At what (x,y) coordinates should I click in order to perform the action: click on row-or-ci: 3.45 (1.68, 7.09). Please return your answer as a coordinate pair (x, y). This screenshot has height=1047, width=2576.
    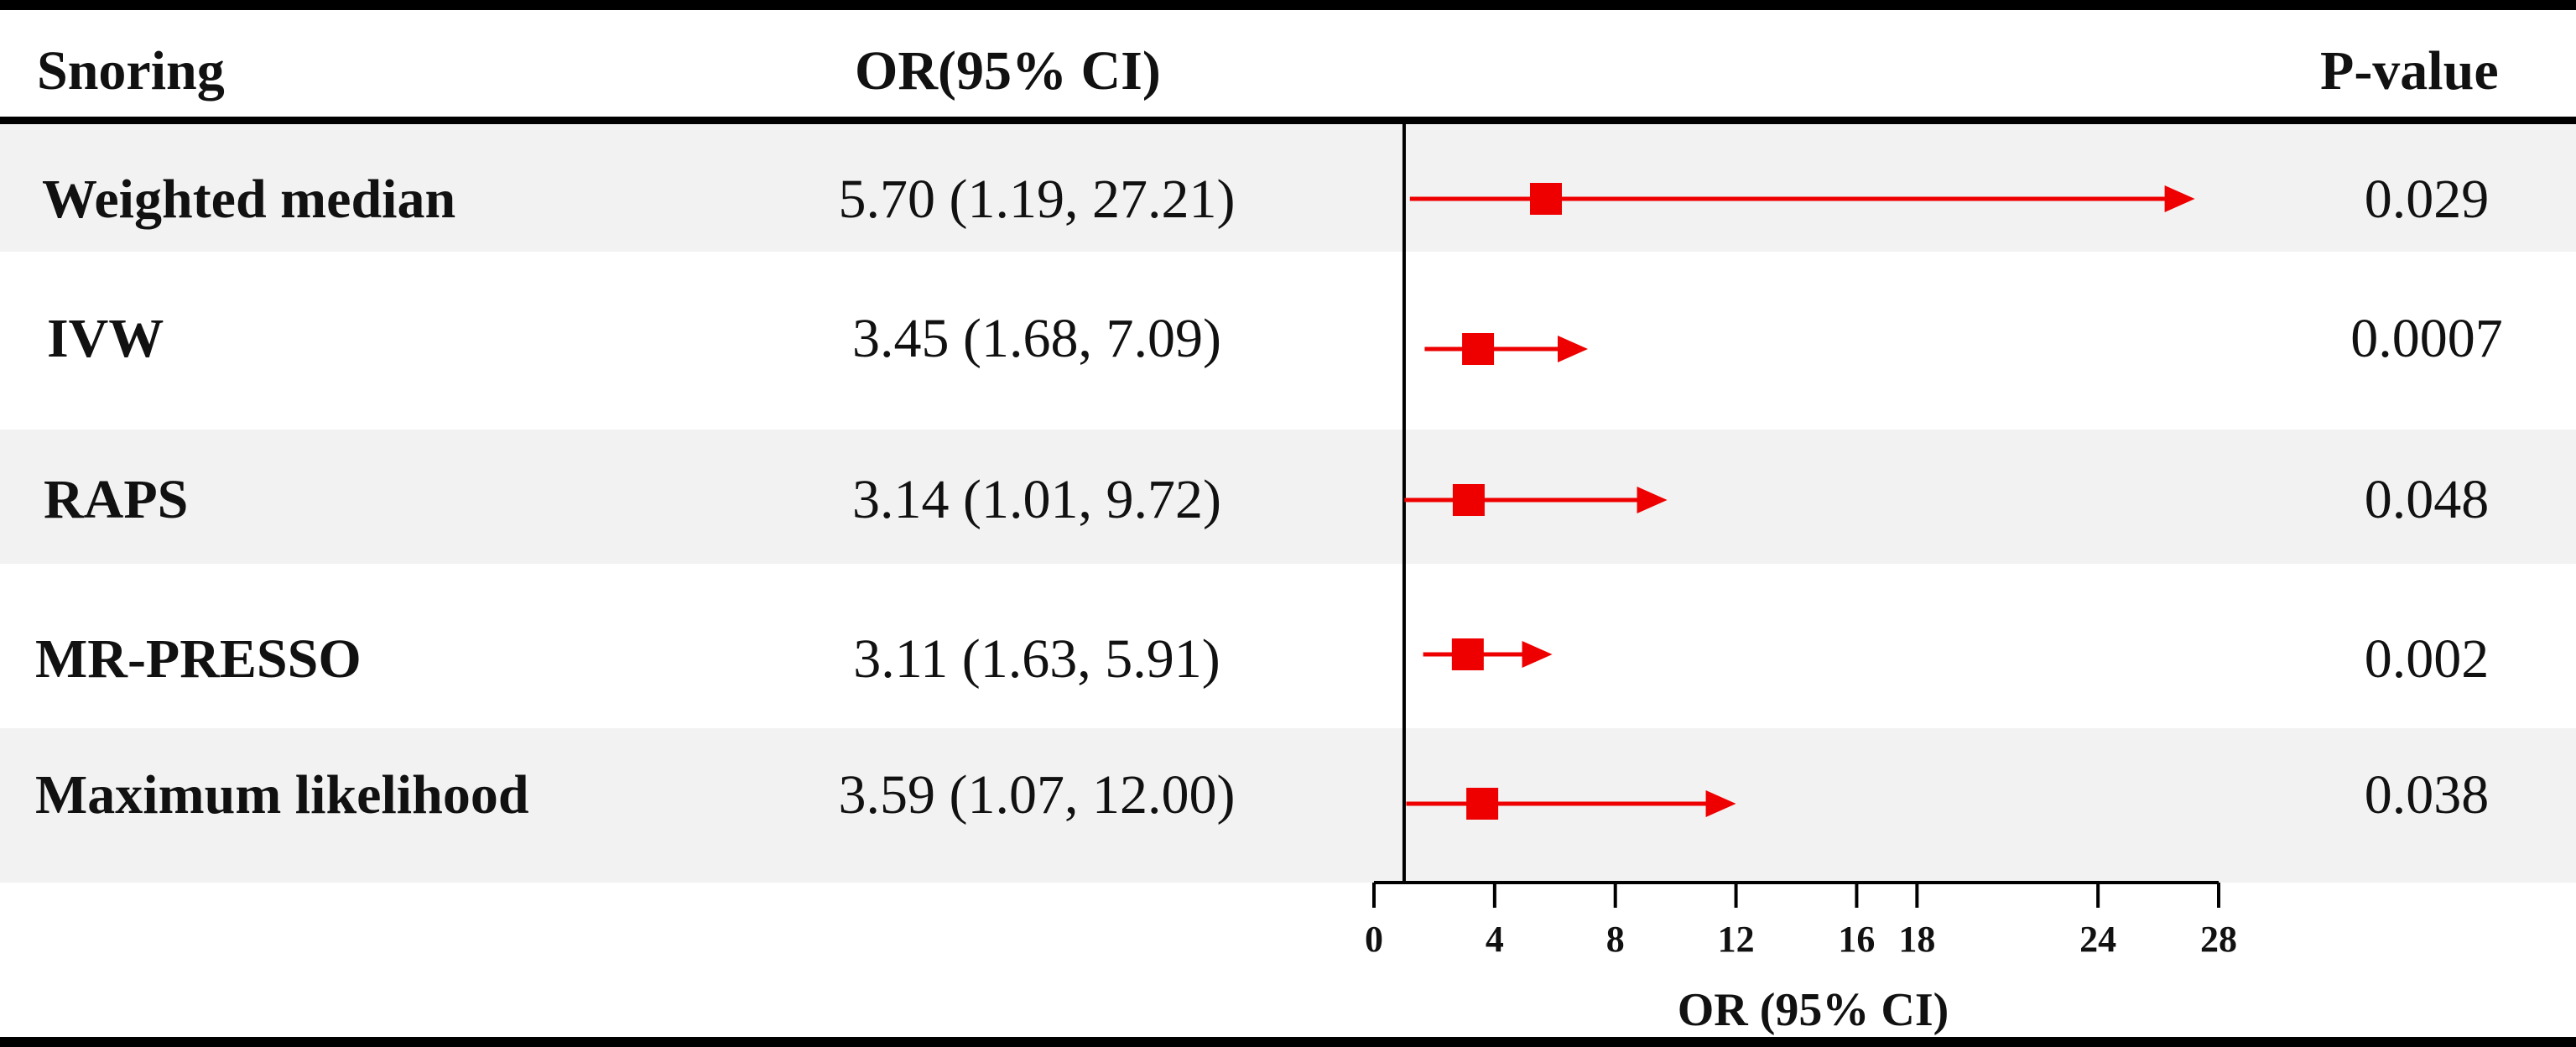
    Looking at the image, I should click on (1036, 339).